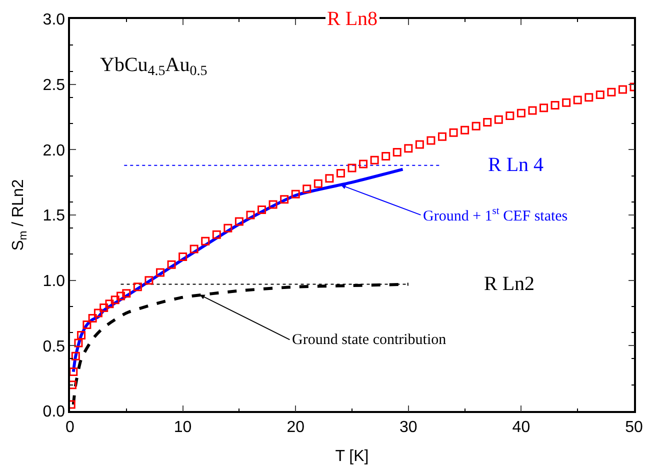 The width and height of the screenshot is (655, 474). What do you see at coordinates (154, 67) in the screenshot?
I see `annotation: YbCu$_{4.5}$Au$_{0.5}$` at bounding box center [154, 67].